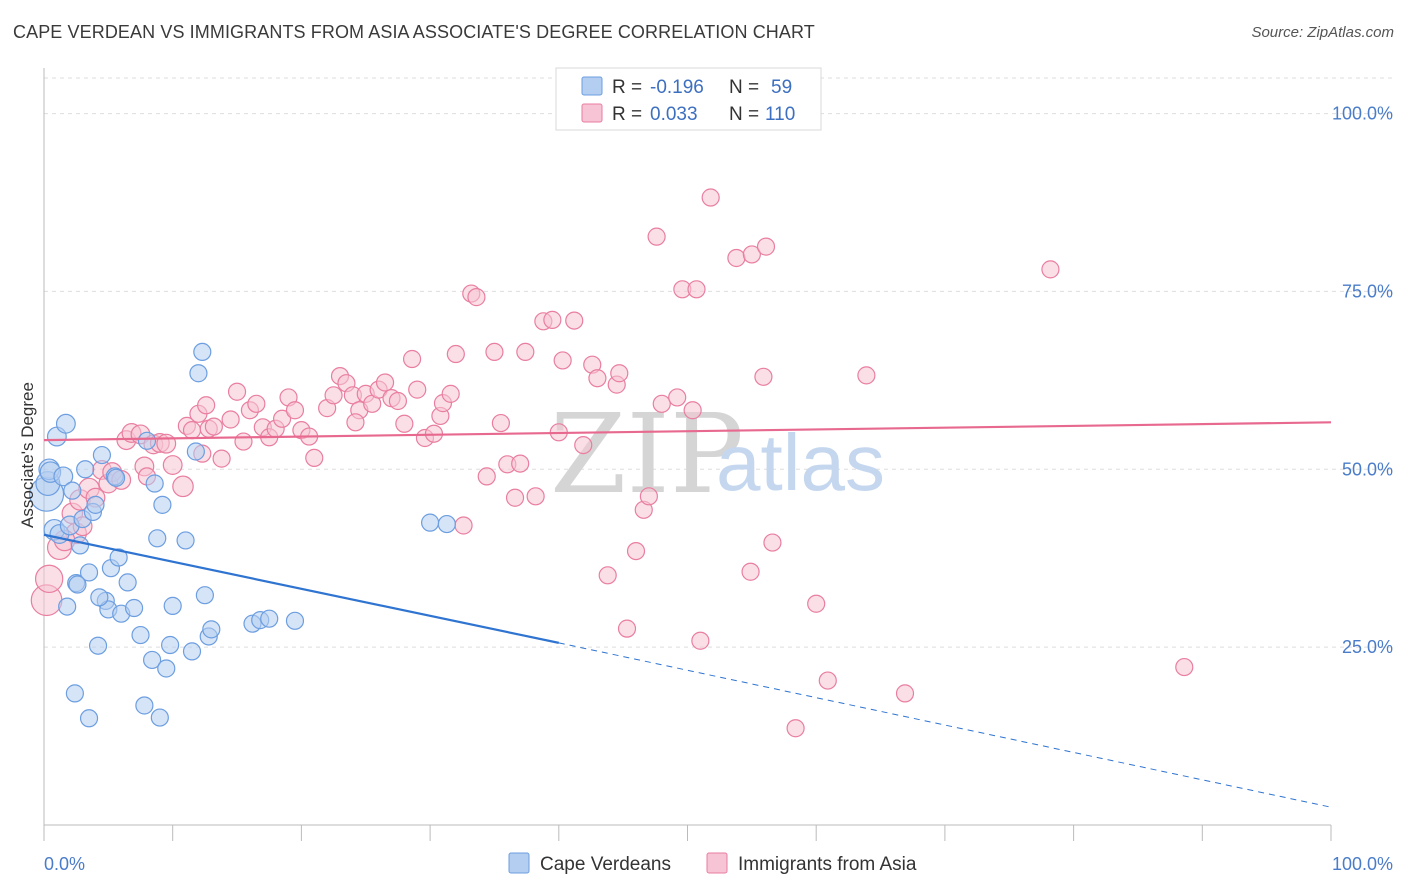 Image resolution: width=1406 pixels, height=892 pixels. I want to click on x-tick-label: 0.0%, so click(64, 864).